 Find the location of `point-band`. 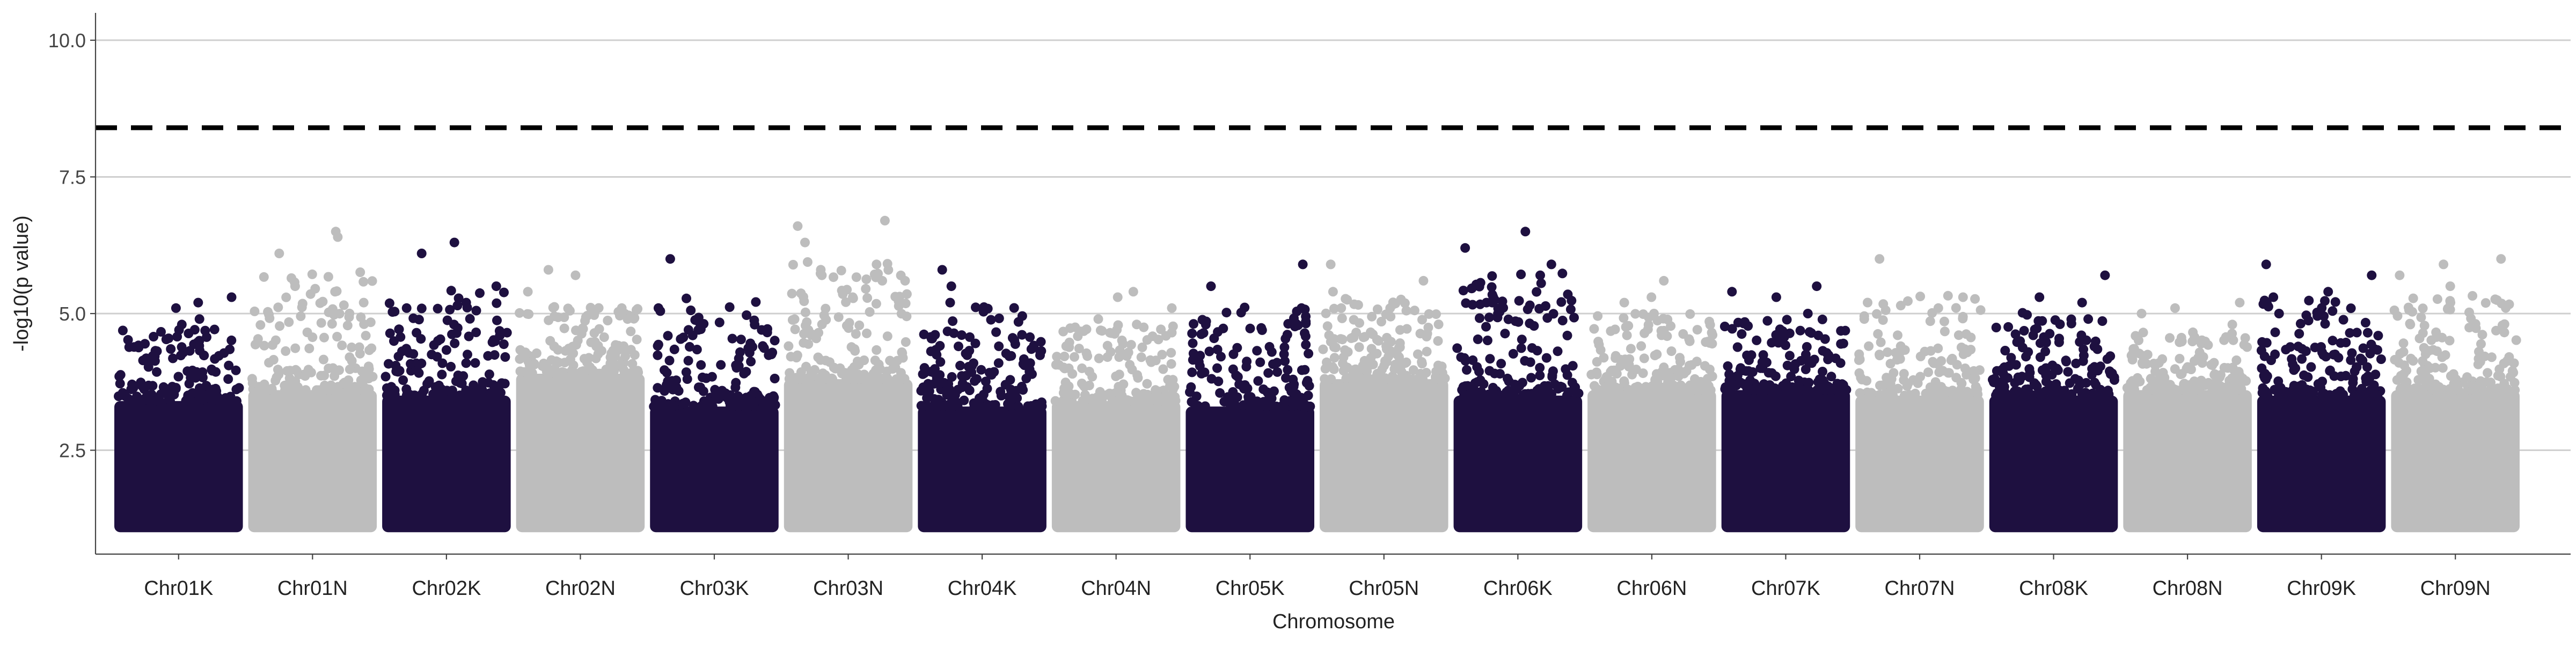

point-band is located at coordinates (848, 456).